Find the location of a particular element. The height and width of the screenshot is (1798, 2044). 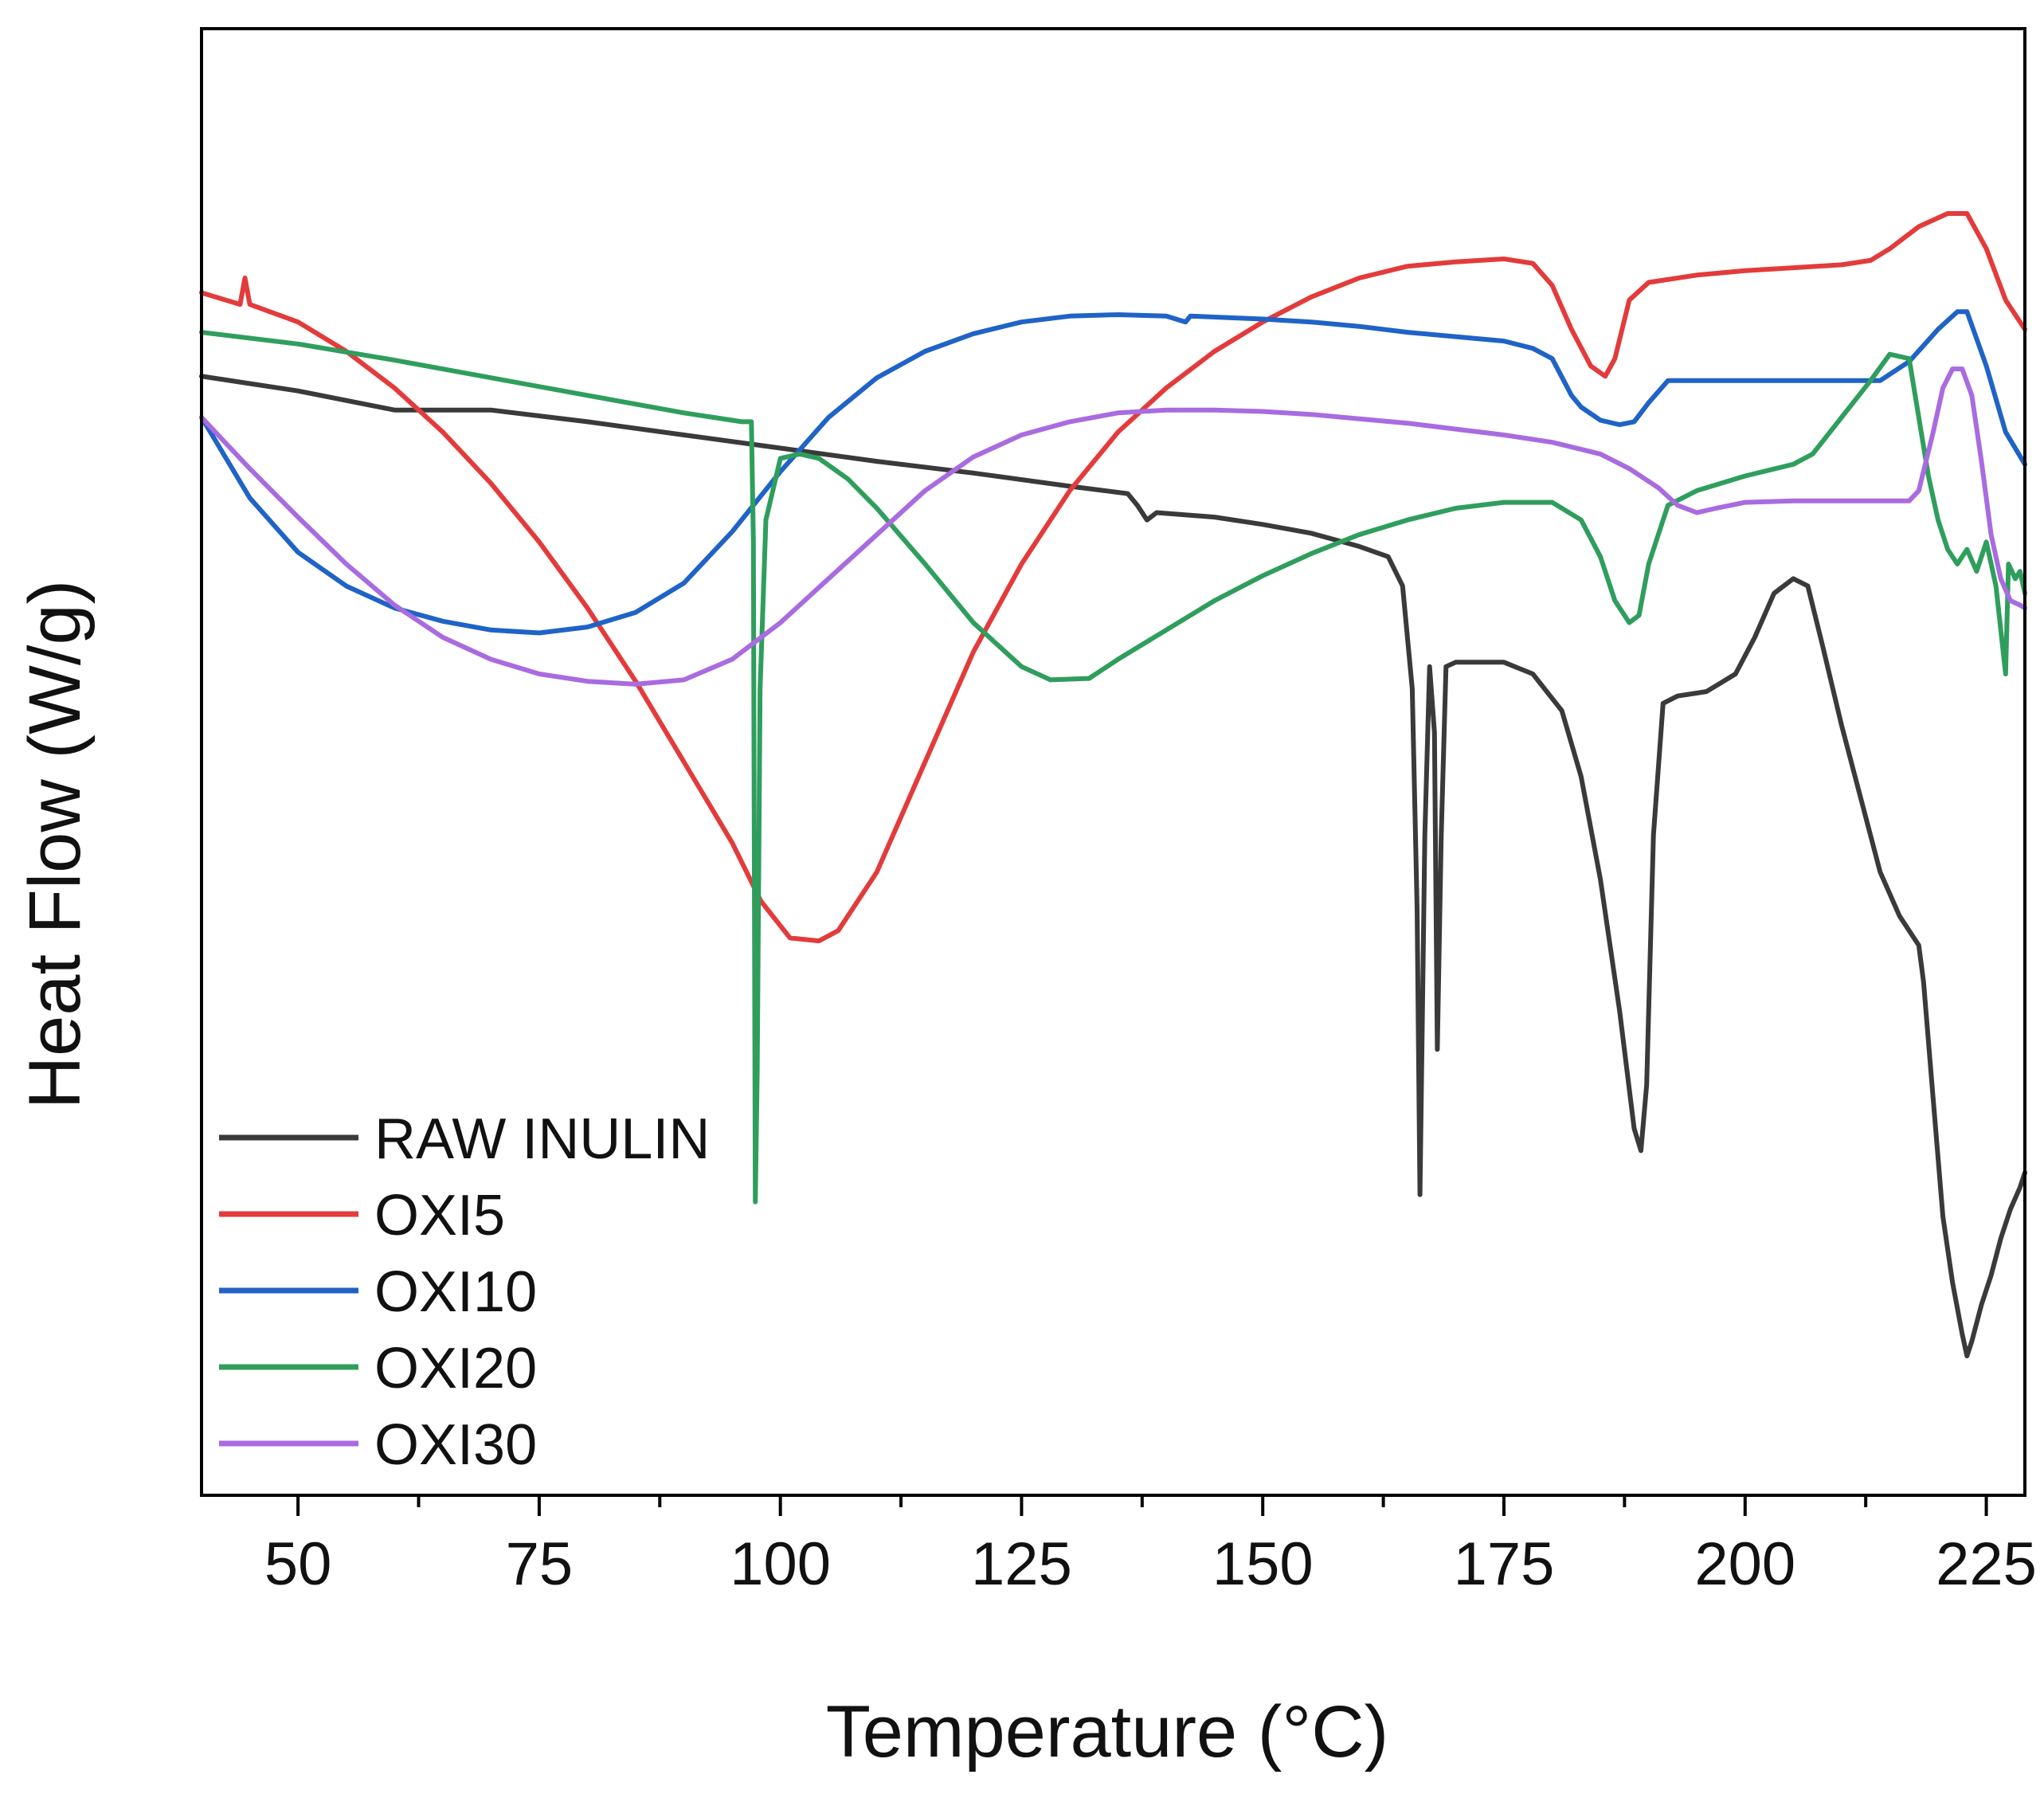

x-ticks: 50 75 100 125 150 175 200 225 is located at coordinates (1150, 1546).